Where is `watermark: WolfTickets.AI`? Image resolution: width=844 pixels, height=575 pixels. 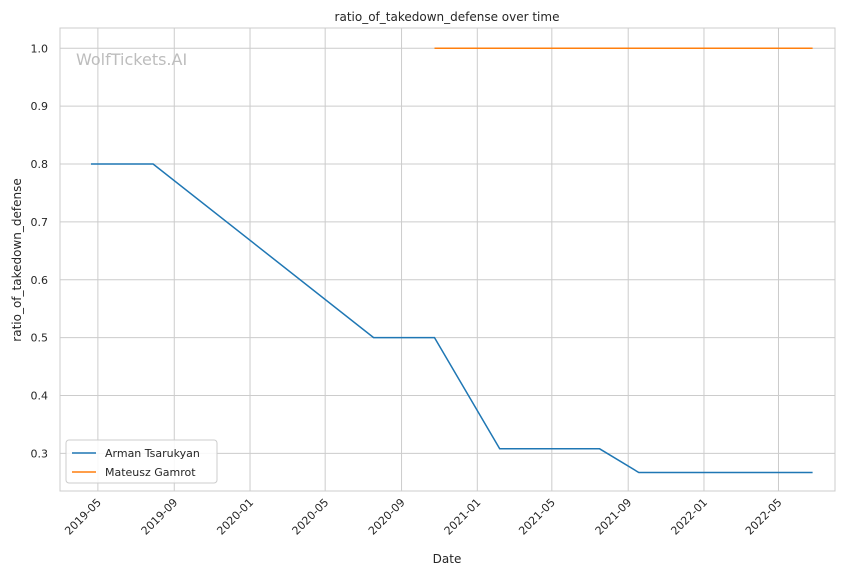
watermark: WolfTickets.AI is located at coordinates (131, 59).